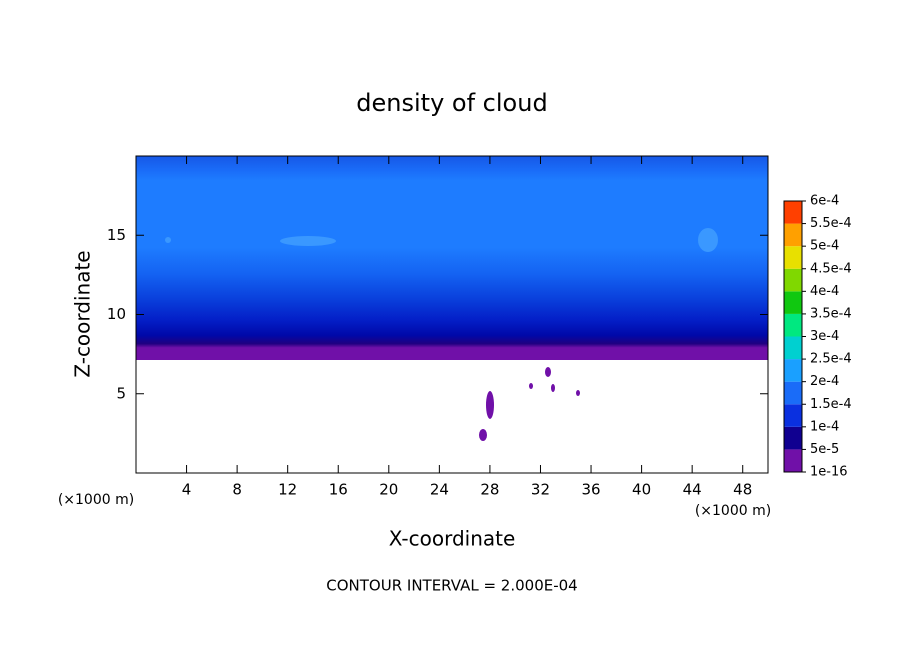 This screenshot has width=904, height=654. I want to click on colorbar-label: 3e-4, so click(824, 336).